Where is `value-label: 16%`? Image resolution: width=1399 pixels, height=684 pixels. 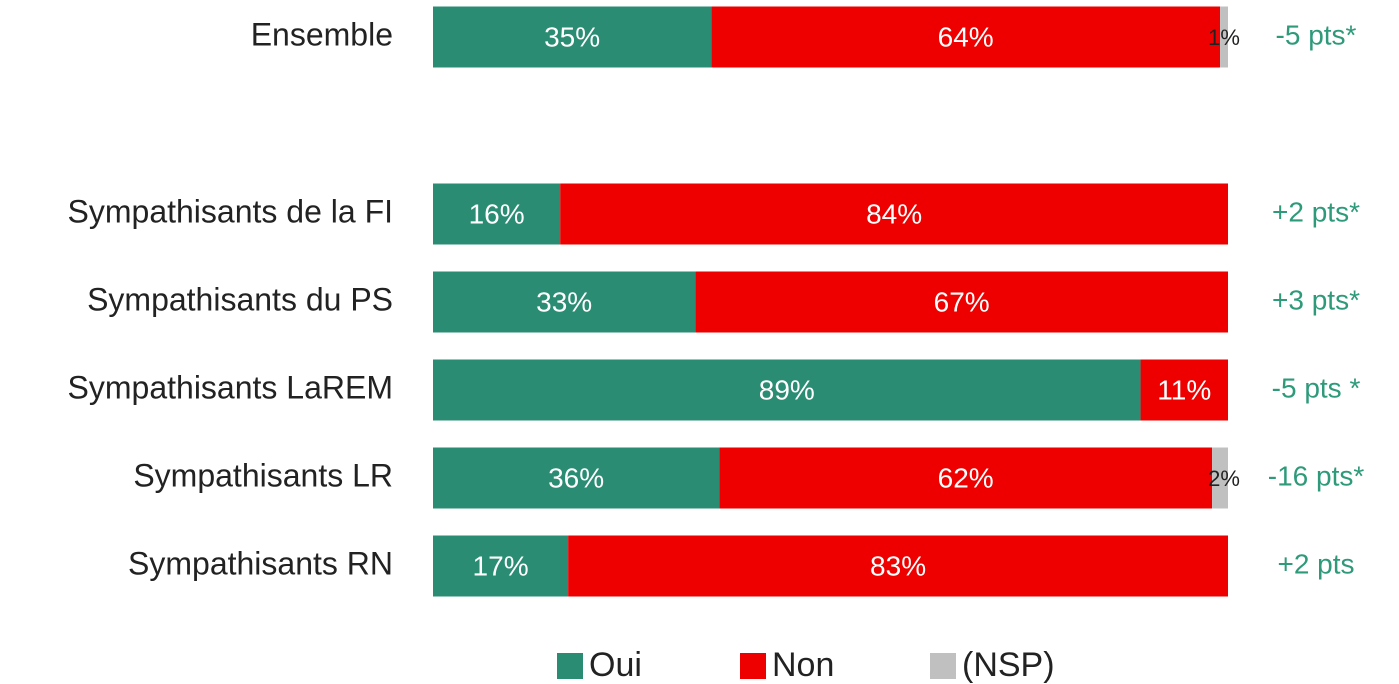
value-label: 16% is located at coordinates (497, 213).